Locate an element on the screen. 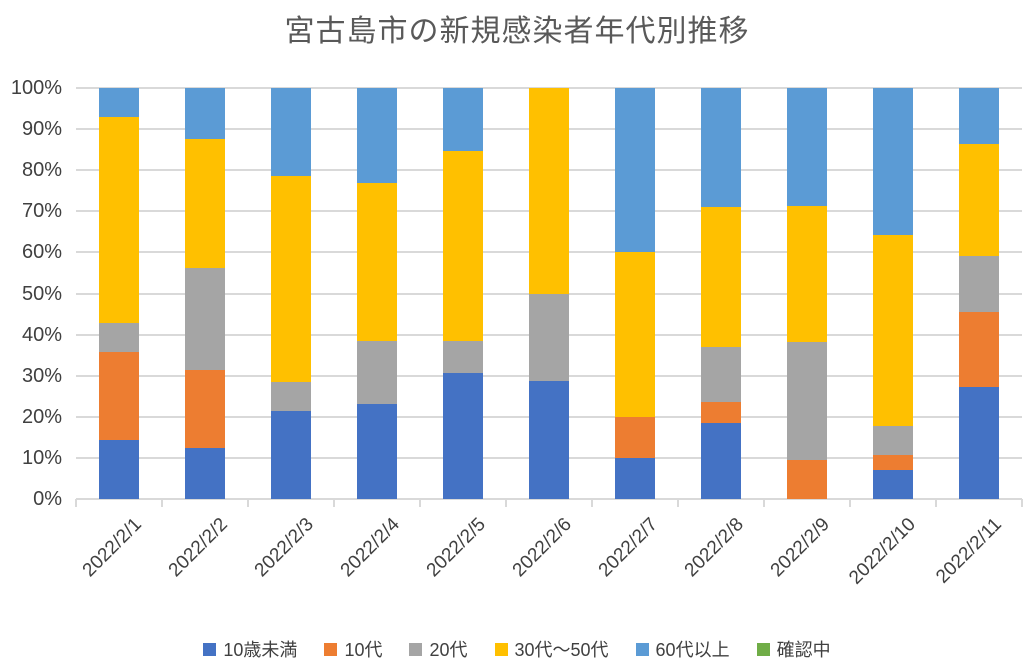  bar-2022/2/4 is located at coordinates (377, 293).